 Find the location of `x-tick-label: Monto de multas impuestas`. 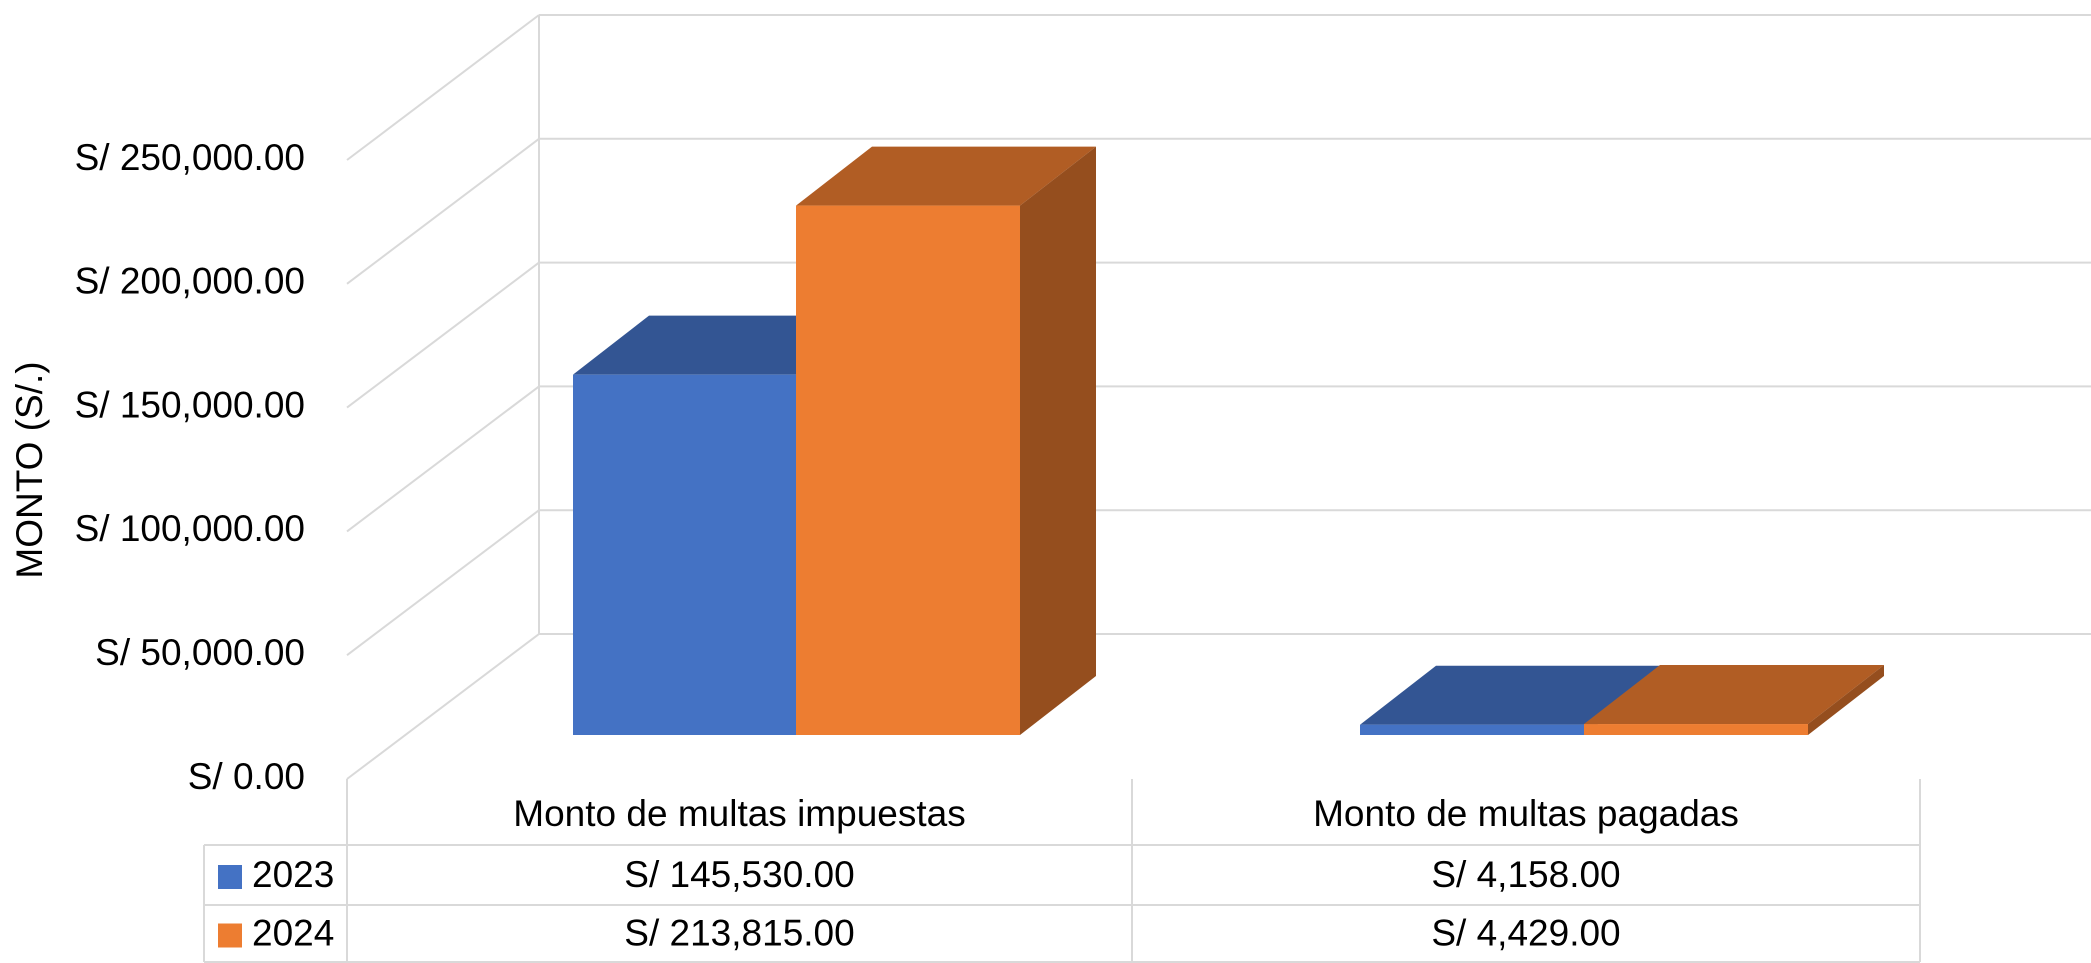

x-tick-label: Monto de multas impuestas is located at coordinates (739, 813).